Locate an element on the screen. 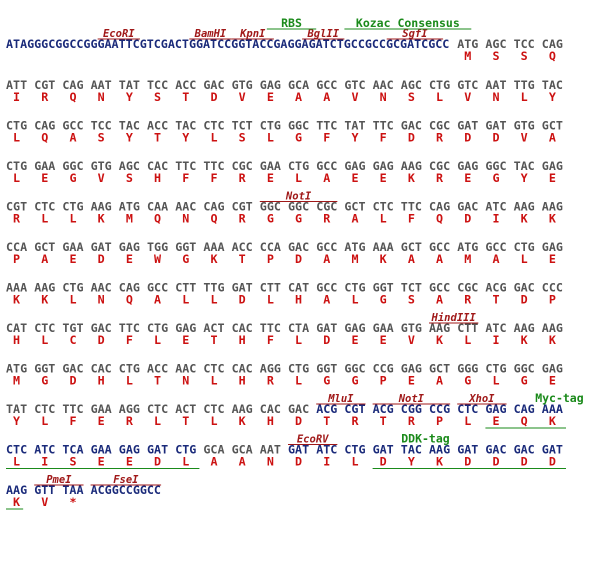 The width and height of the screenshot is (600, 575). enzyme-label: MluI is located at coordinates (340, 399).